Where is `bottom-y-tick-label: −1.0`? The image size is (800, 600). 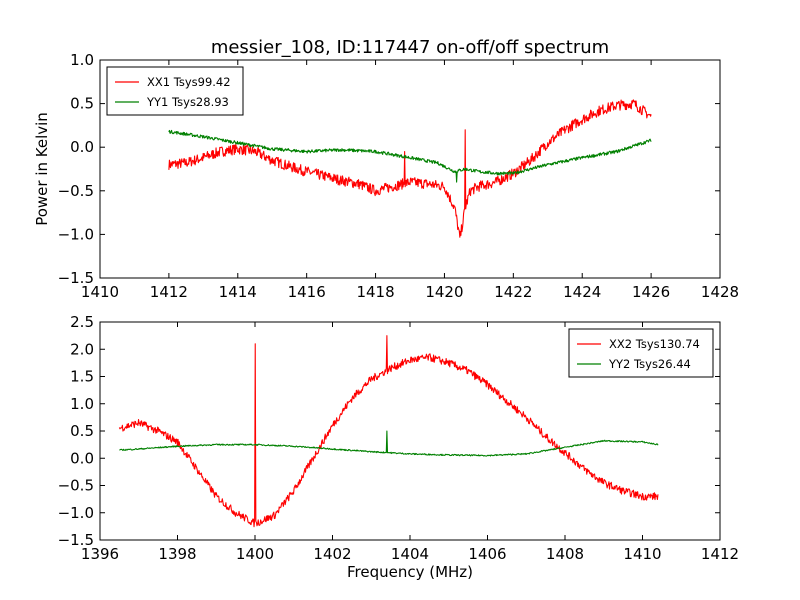
bottom-y-tick-label: −1.0 is located at coordinates (76, 513).